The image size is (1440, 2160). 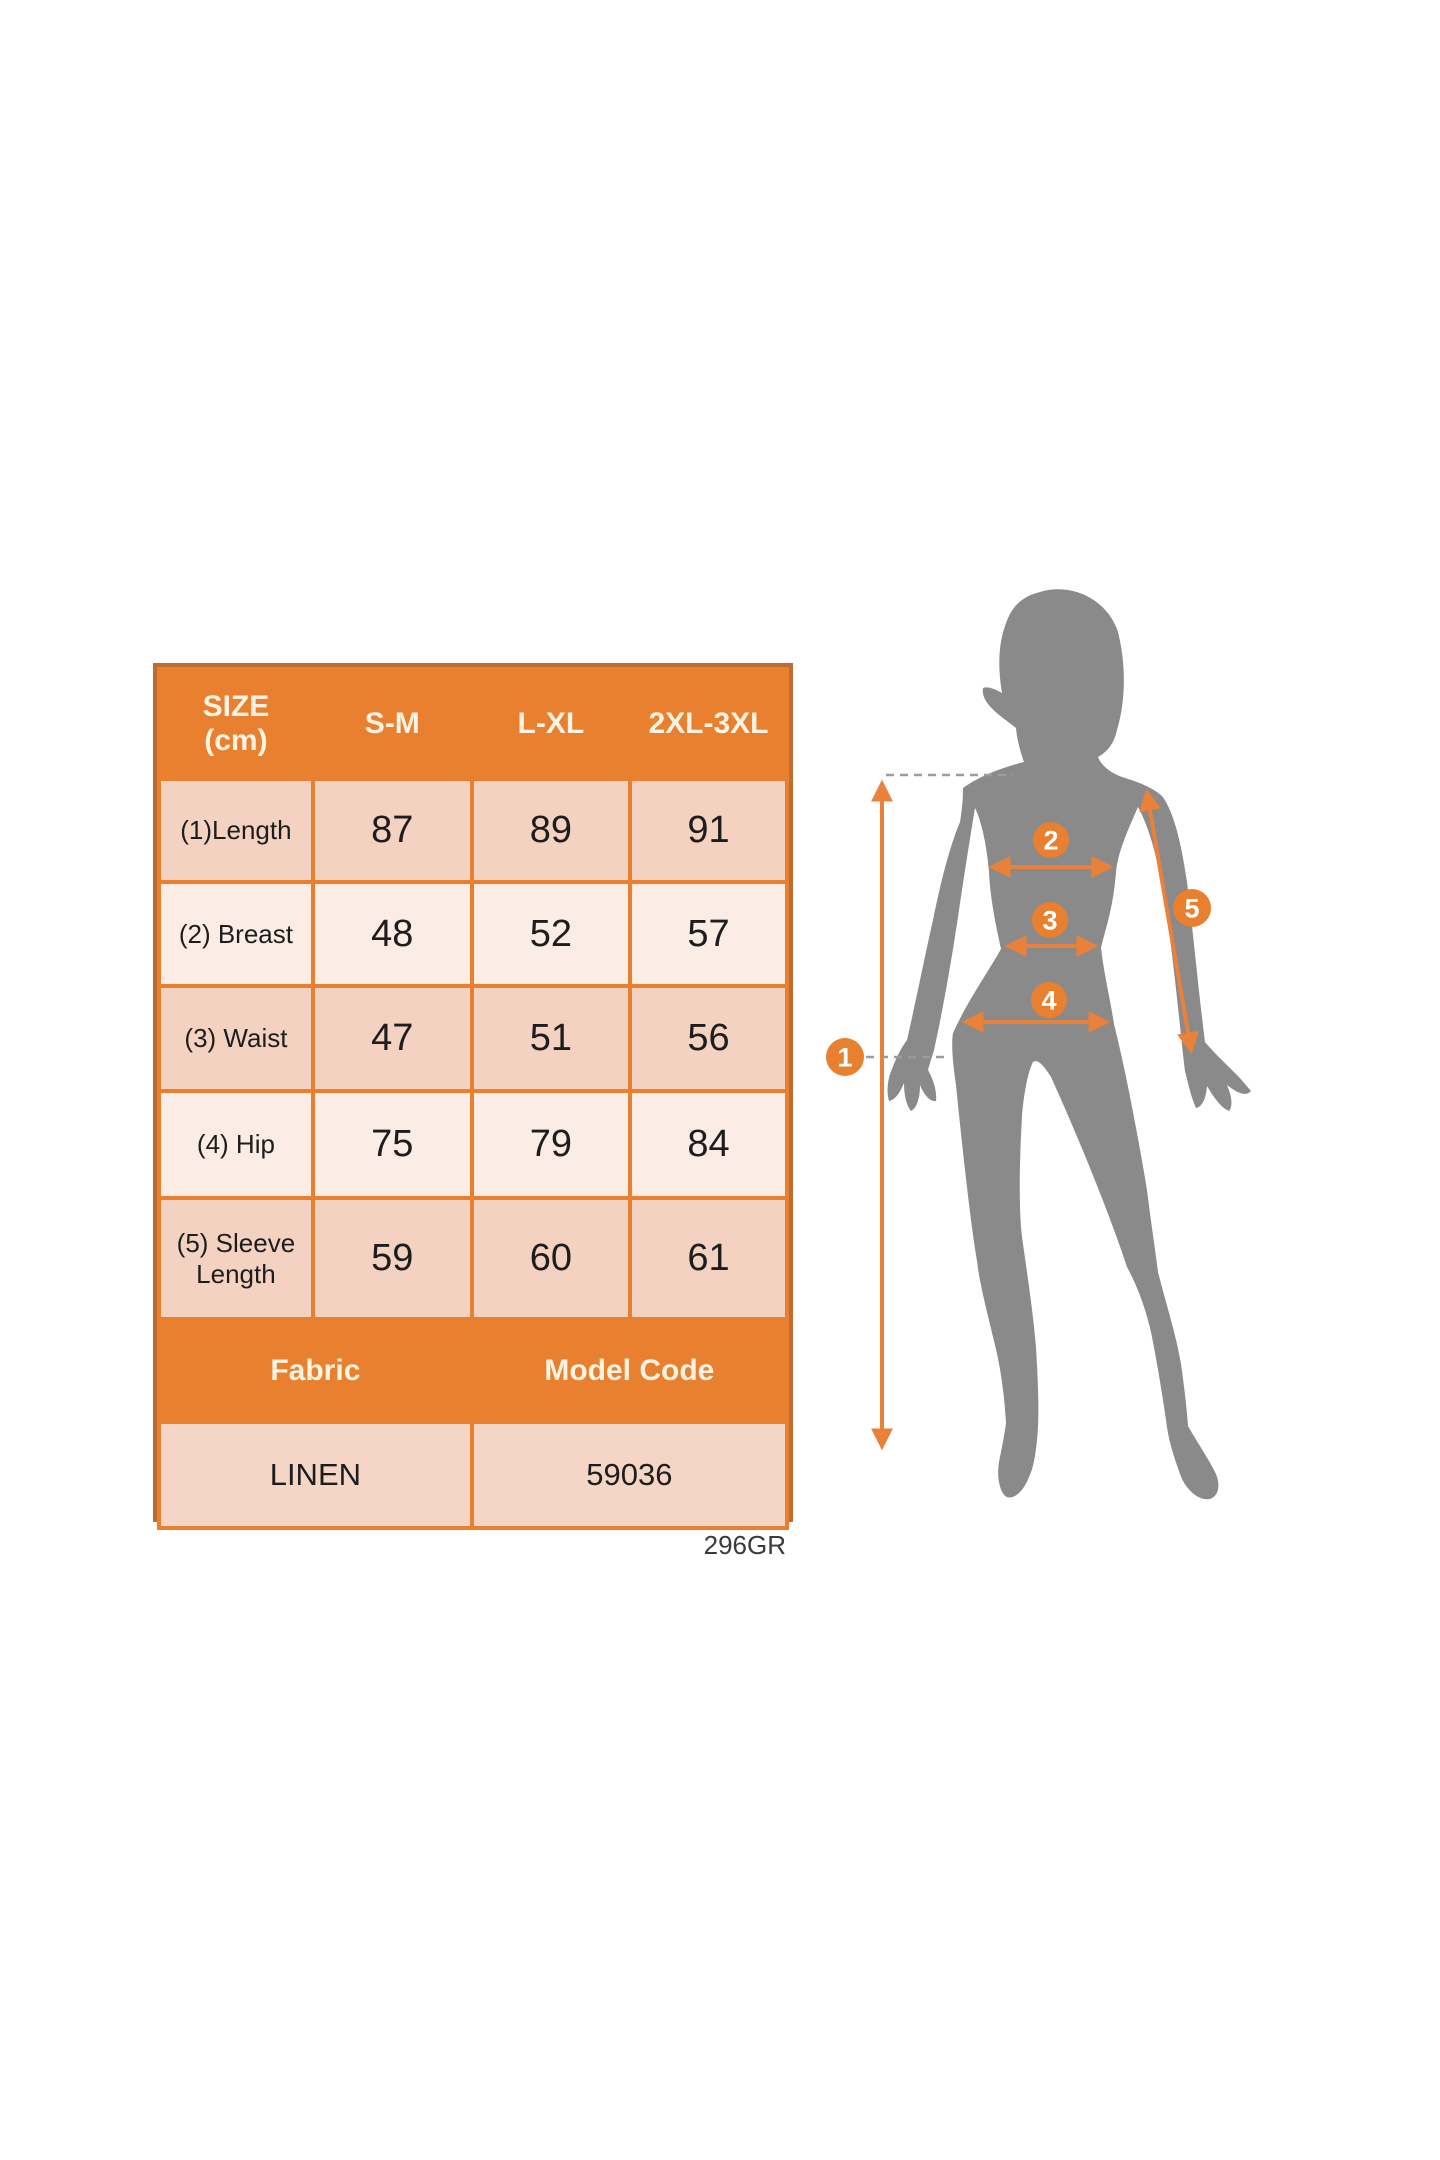 I want to click on table-footer-value-row: LINEN 59036, so click(x=473, y=1475).